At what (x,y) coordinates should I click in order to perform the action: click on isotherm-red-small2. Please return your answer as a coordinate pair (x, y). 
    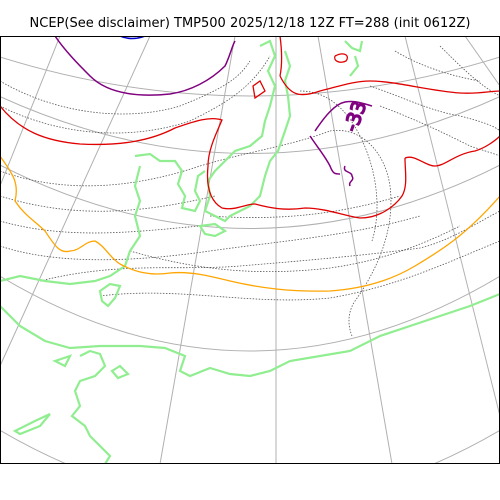
    Looking at the image, I should click on (259, 90).